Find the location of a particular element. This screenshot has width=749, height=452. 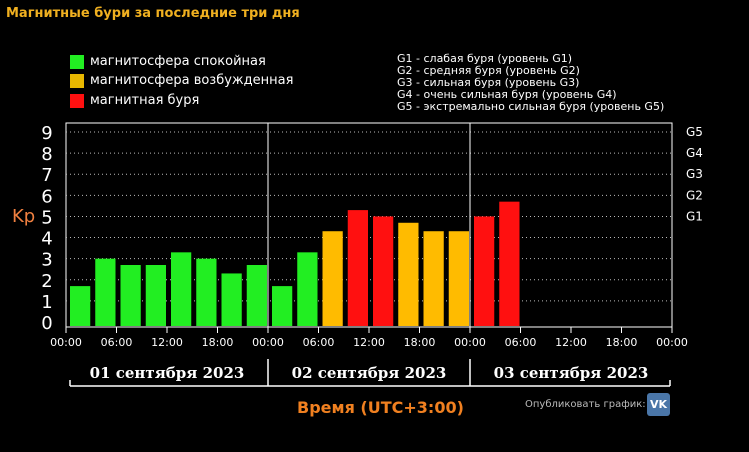

g-tick-label: G1 is located at coordinates (694, 216).